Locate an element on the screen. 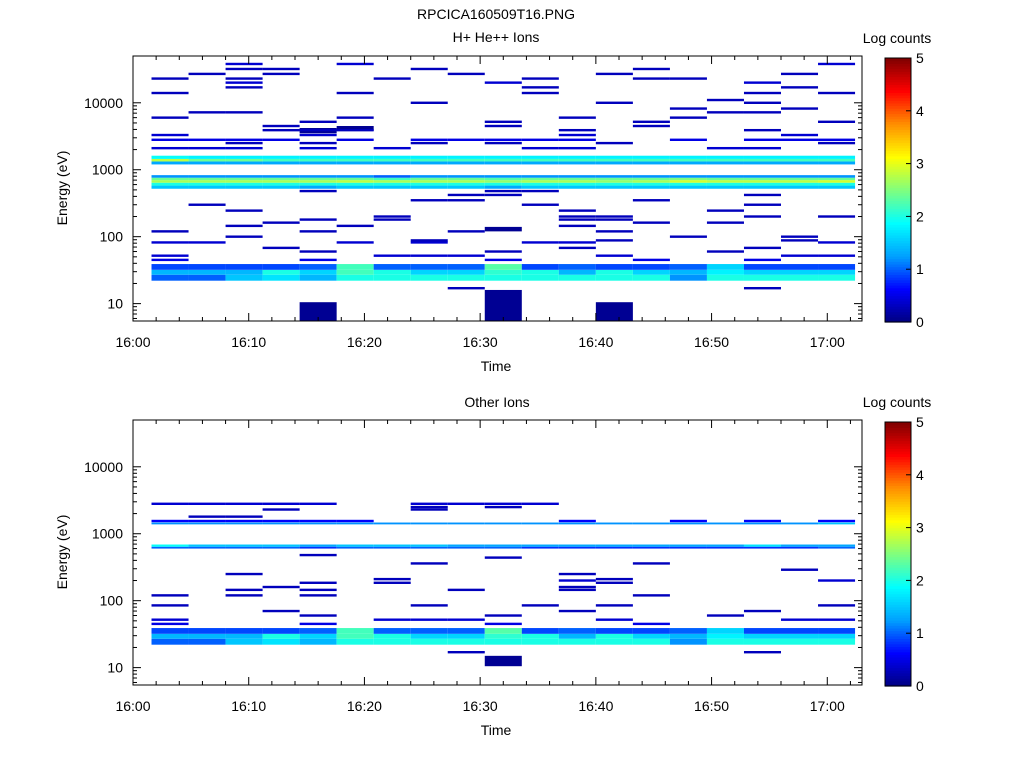 This screenshot has width=1024, height=768. y-tick-label: 100 is located at coordinates (112, 237).